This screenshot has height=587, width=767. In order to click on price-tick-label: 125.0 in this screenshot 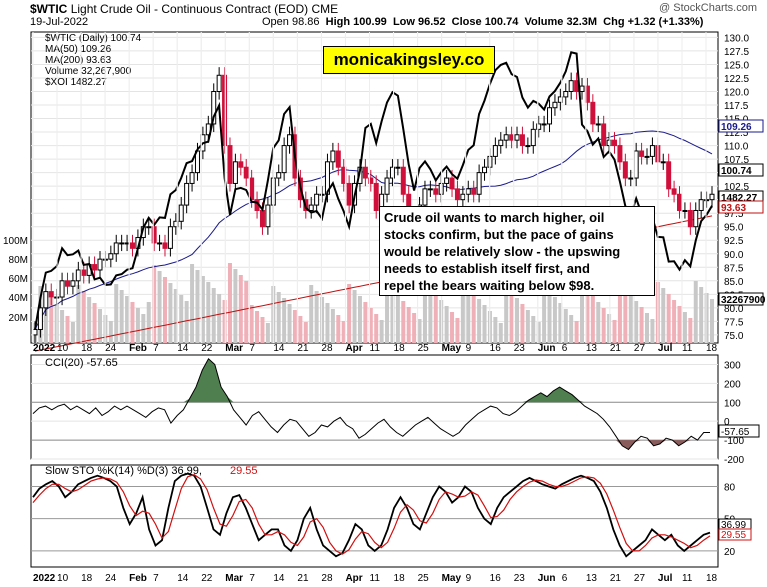, I will do `click(736, 65)`.